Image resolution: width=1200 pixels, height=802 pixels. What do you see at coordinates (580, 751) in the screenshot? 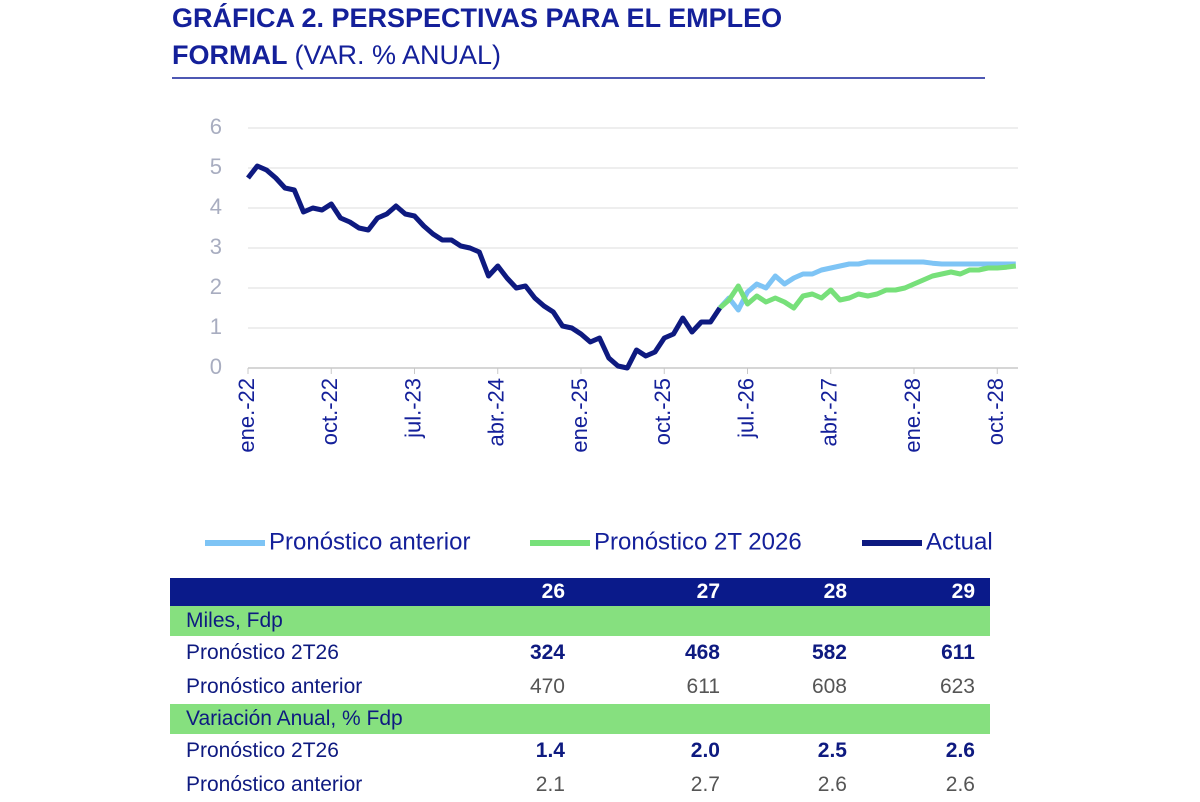
I see `table-row: Pronóstico 2T26 1.4 2.0 2.5 2.6` at bounding box center [580, 751].